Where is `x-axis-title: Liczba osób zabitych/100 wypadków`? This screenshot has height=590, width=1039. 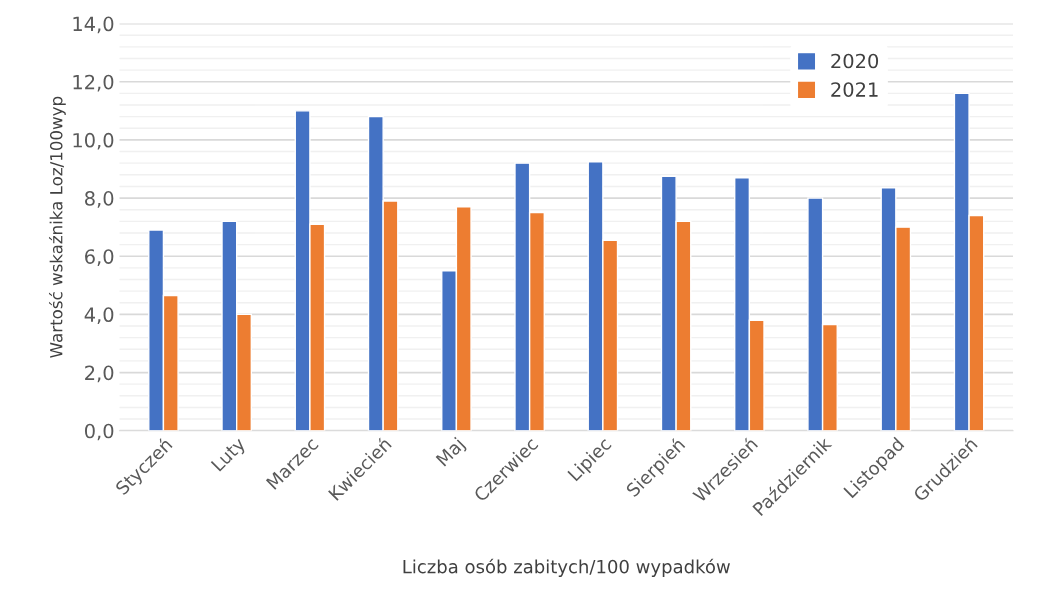 x-axis-title: Liczba osób zabitych/100 wypadków is located at coordinates (566, 567).